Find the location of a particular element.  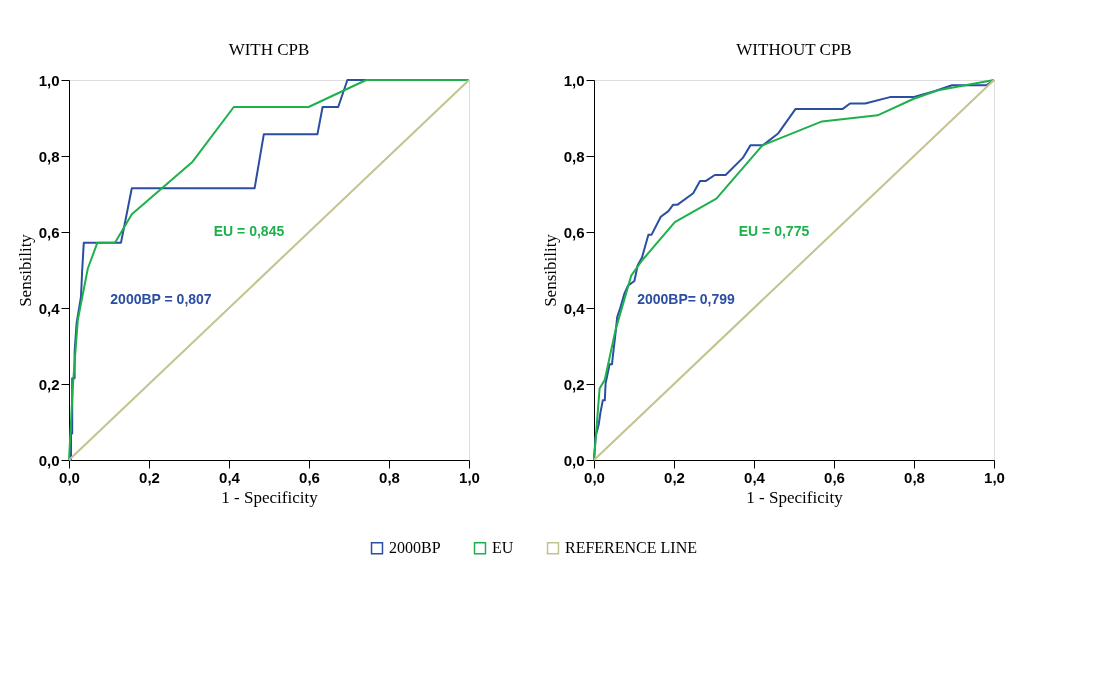

annotation: 2000BP= 0,799 is located at coordinates (686, 299).